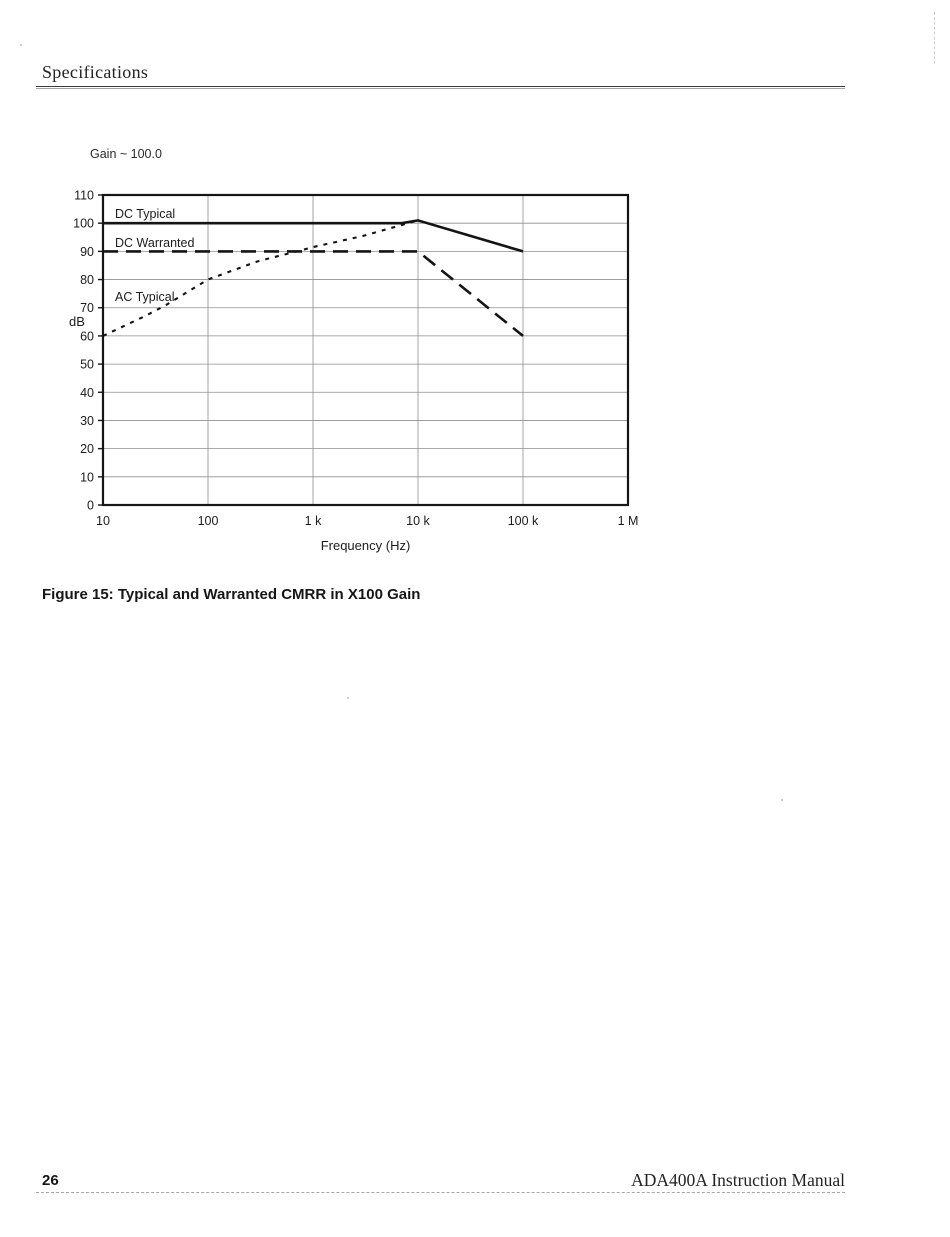  I want to click on x-tick-label: 10 k, so click(418, 521).